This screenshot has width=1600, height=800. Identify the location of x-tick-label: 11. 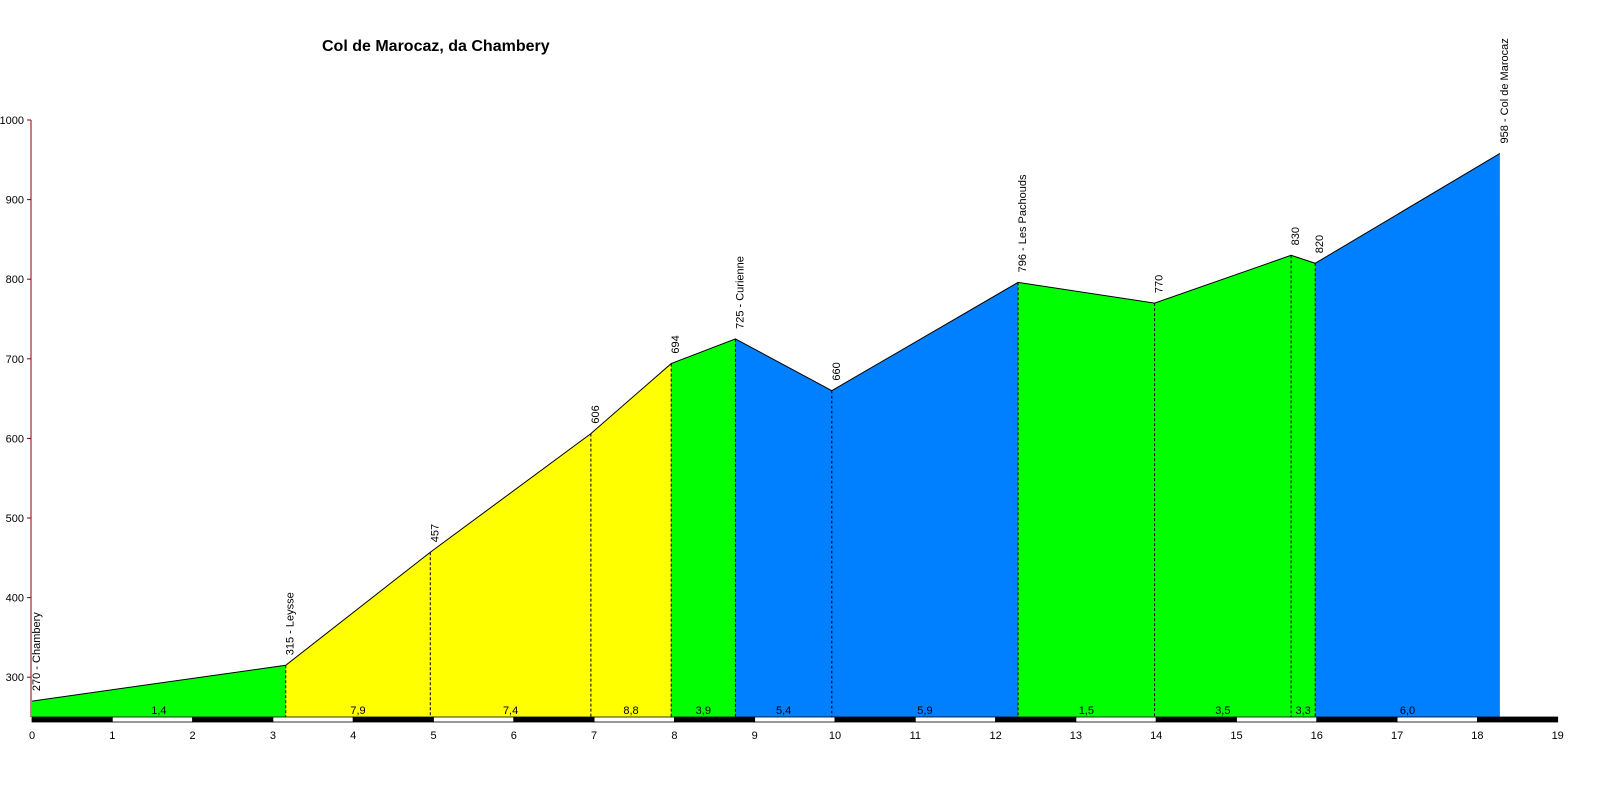
(915, 736).